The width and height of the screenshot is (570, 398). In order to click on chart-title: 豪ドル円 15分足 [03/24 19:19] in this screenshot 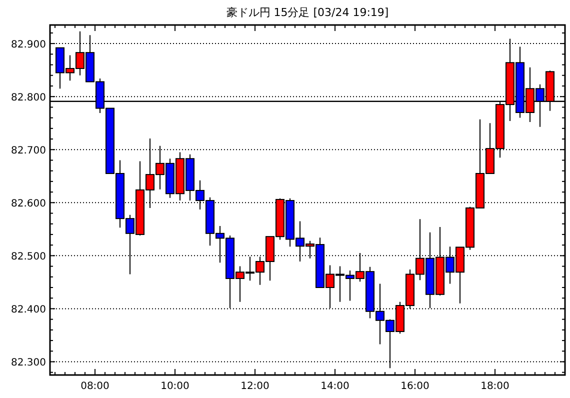, I will do `click(307, 12)`.